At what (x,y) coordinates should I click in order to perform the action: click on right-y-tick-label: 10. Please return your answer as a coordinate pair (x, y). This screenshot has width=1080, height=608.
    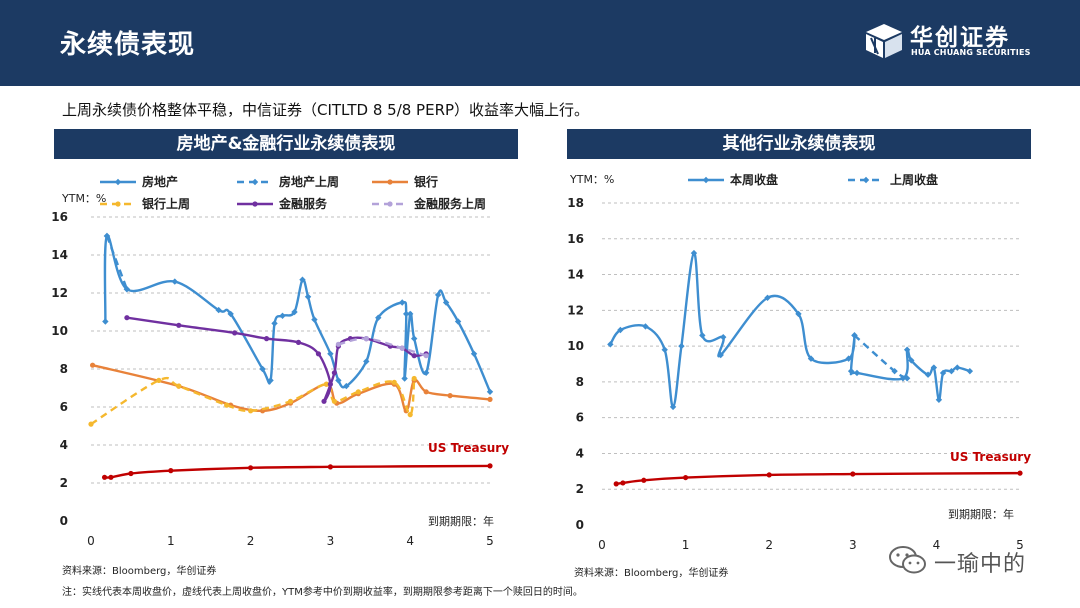
    Looking at the image, I should click on (575, 346).